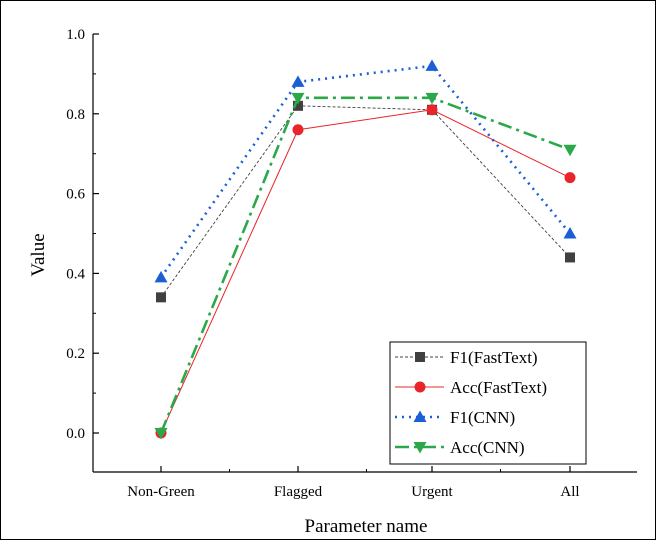  Describe the element at coordinates (38, 254) in the screenshot. I see `y-axis-title: Value` at that location.